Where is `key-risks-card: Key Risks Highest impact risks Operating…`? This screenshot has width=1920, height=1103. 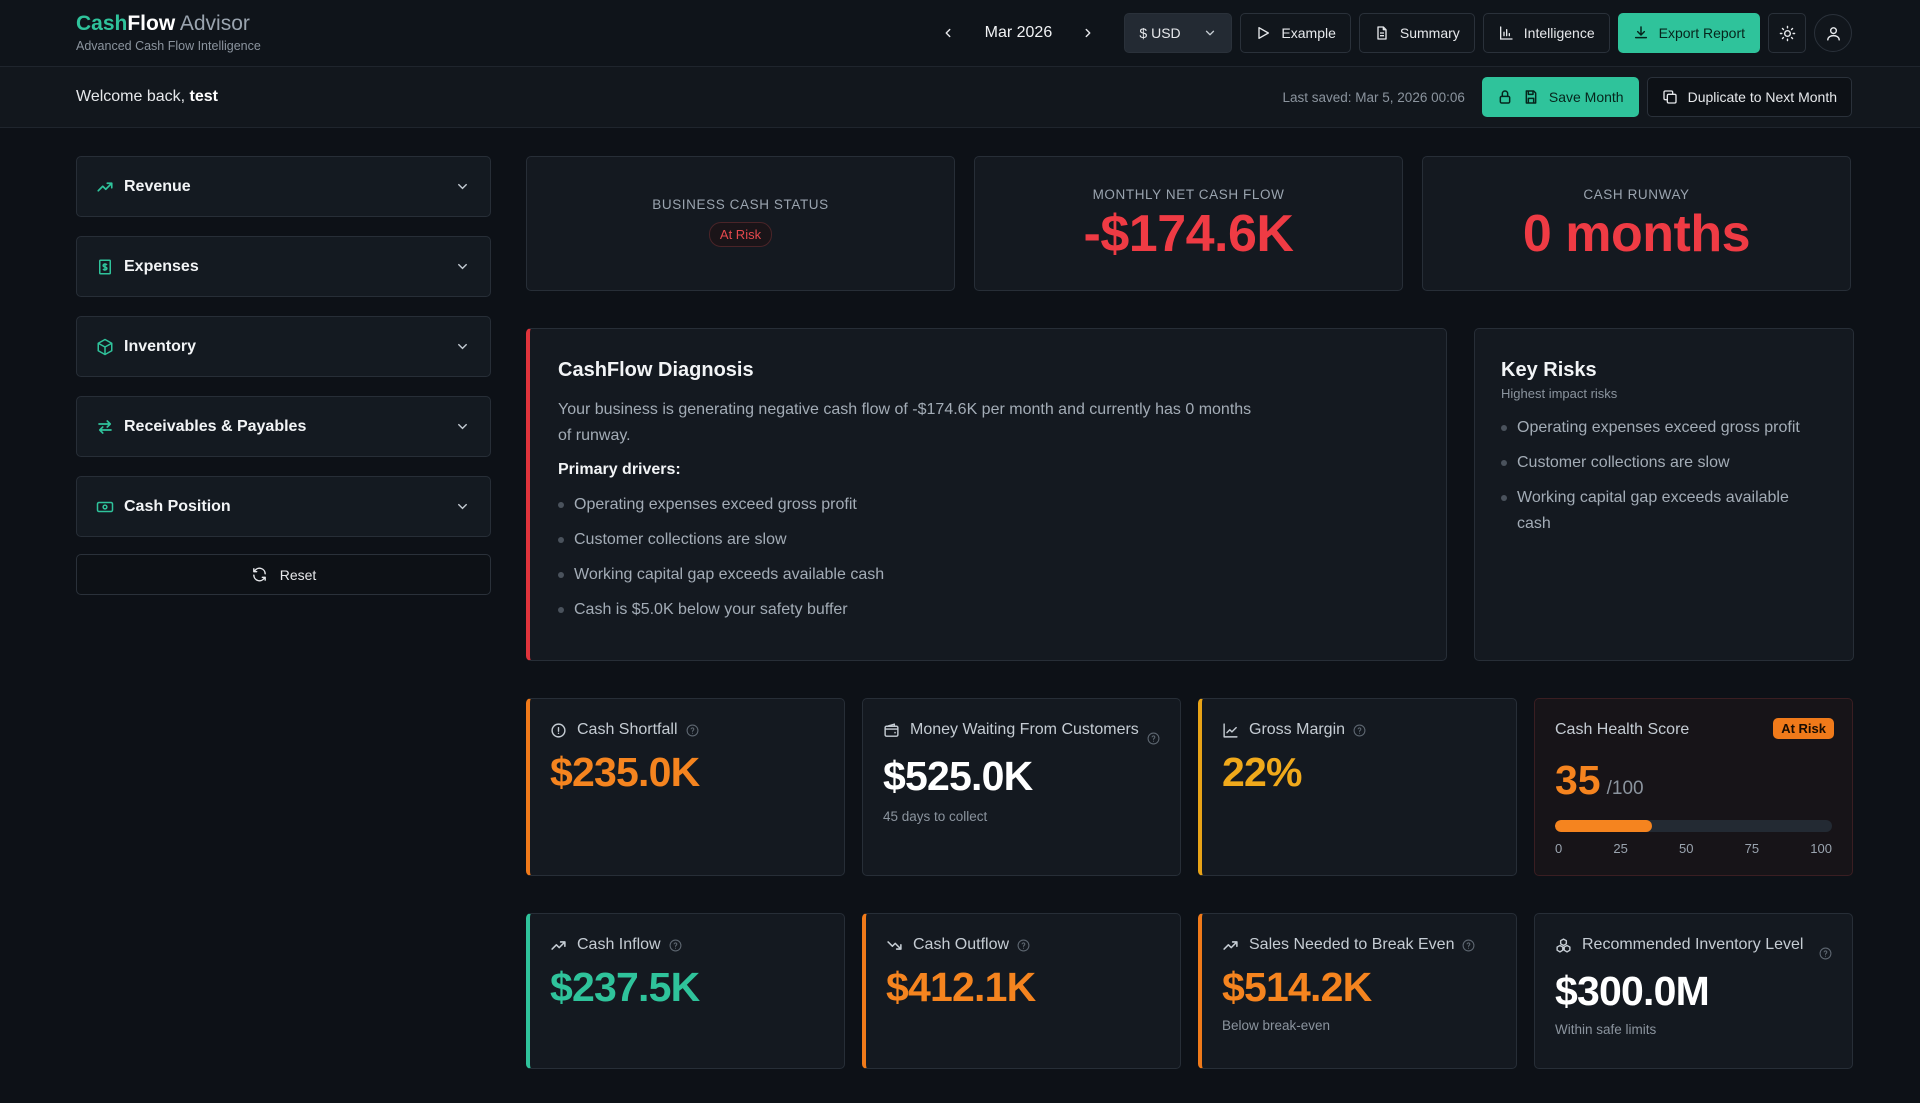
key-risks-card: Key Risks Highest impact risks Operating… is located at coordinates (1664, 494).